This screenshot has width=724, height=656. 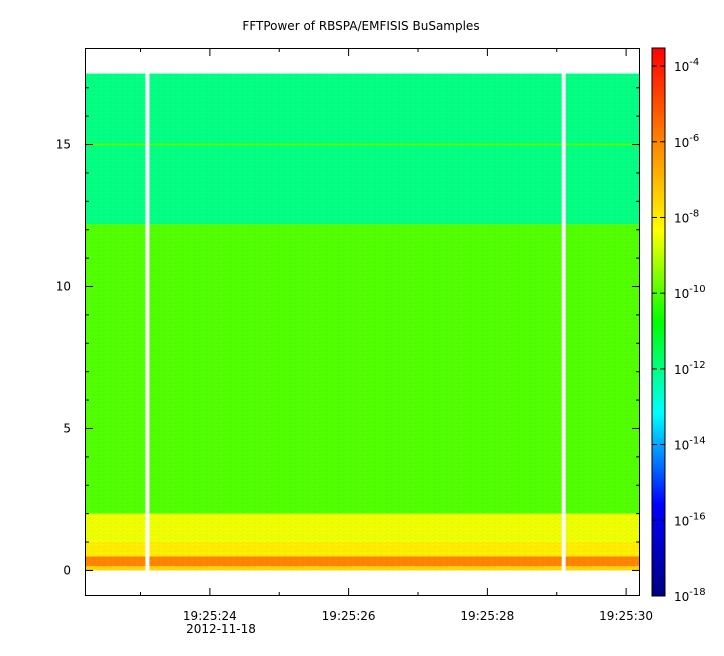 What do you see at coordinates (686, 216) in the screenshot?
I see `colorbar-tick-label-2: 10⁻⁸` at bounding box center [686, 216].